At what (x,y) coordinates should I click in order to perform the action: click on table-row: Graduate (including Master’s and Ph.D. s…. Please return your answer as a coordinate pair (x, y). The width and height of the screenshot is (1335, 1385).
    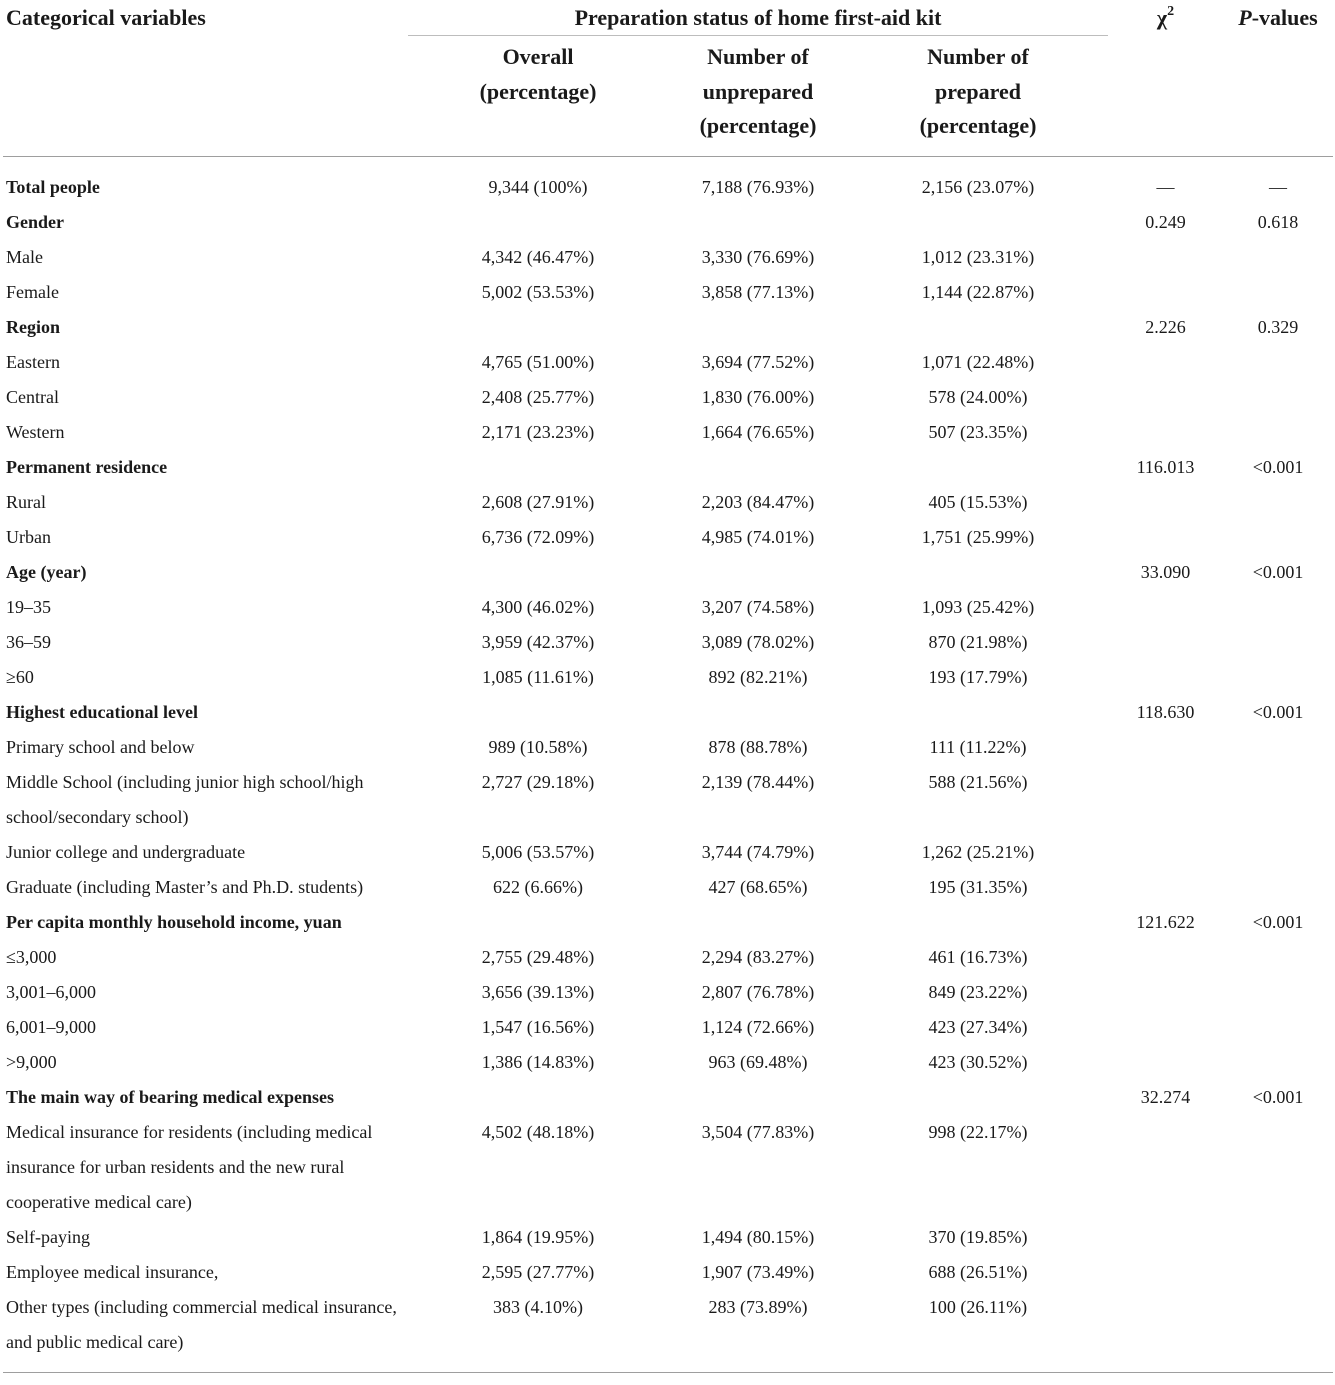
    Looking at the image, I should click on (668, 887).